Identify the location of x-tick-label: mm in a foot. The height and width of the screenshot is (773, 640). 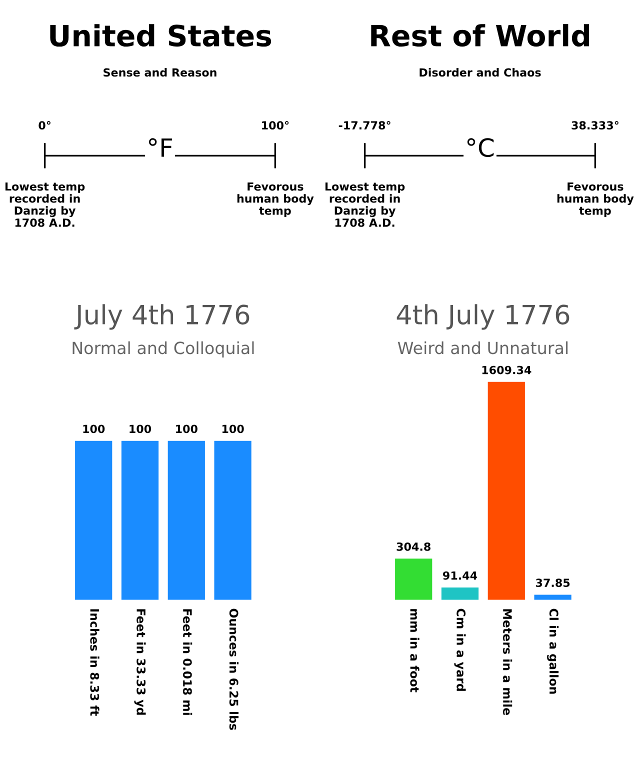
(415, 650).